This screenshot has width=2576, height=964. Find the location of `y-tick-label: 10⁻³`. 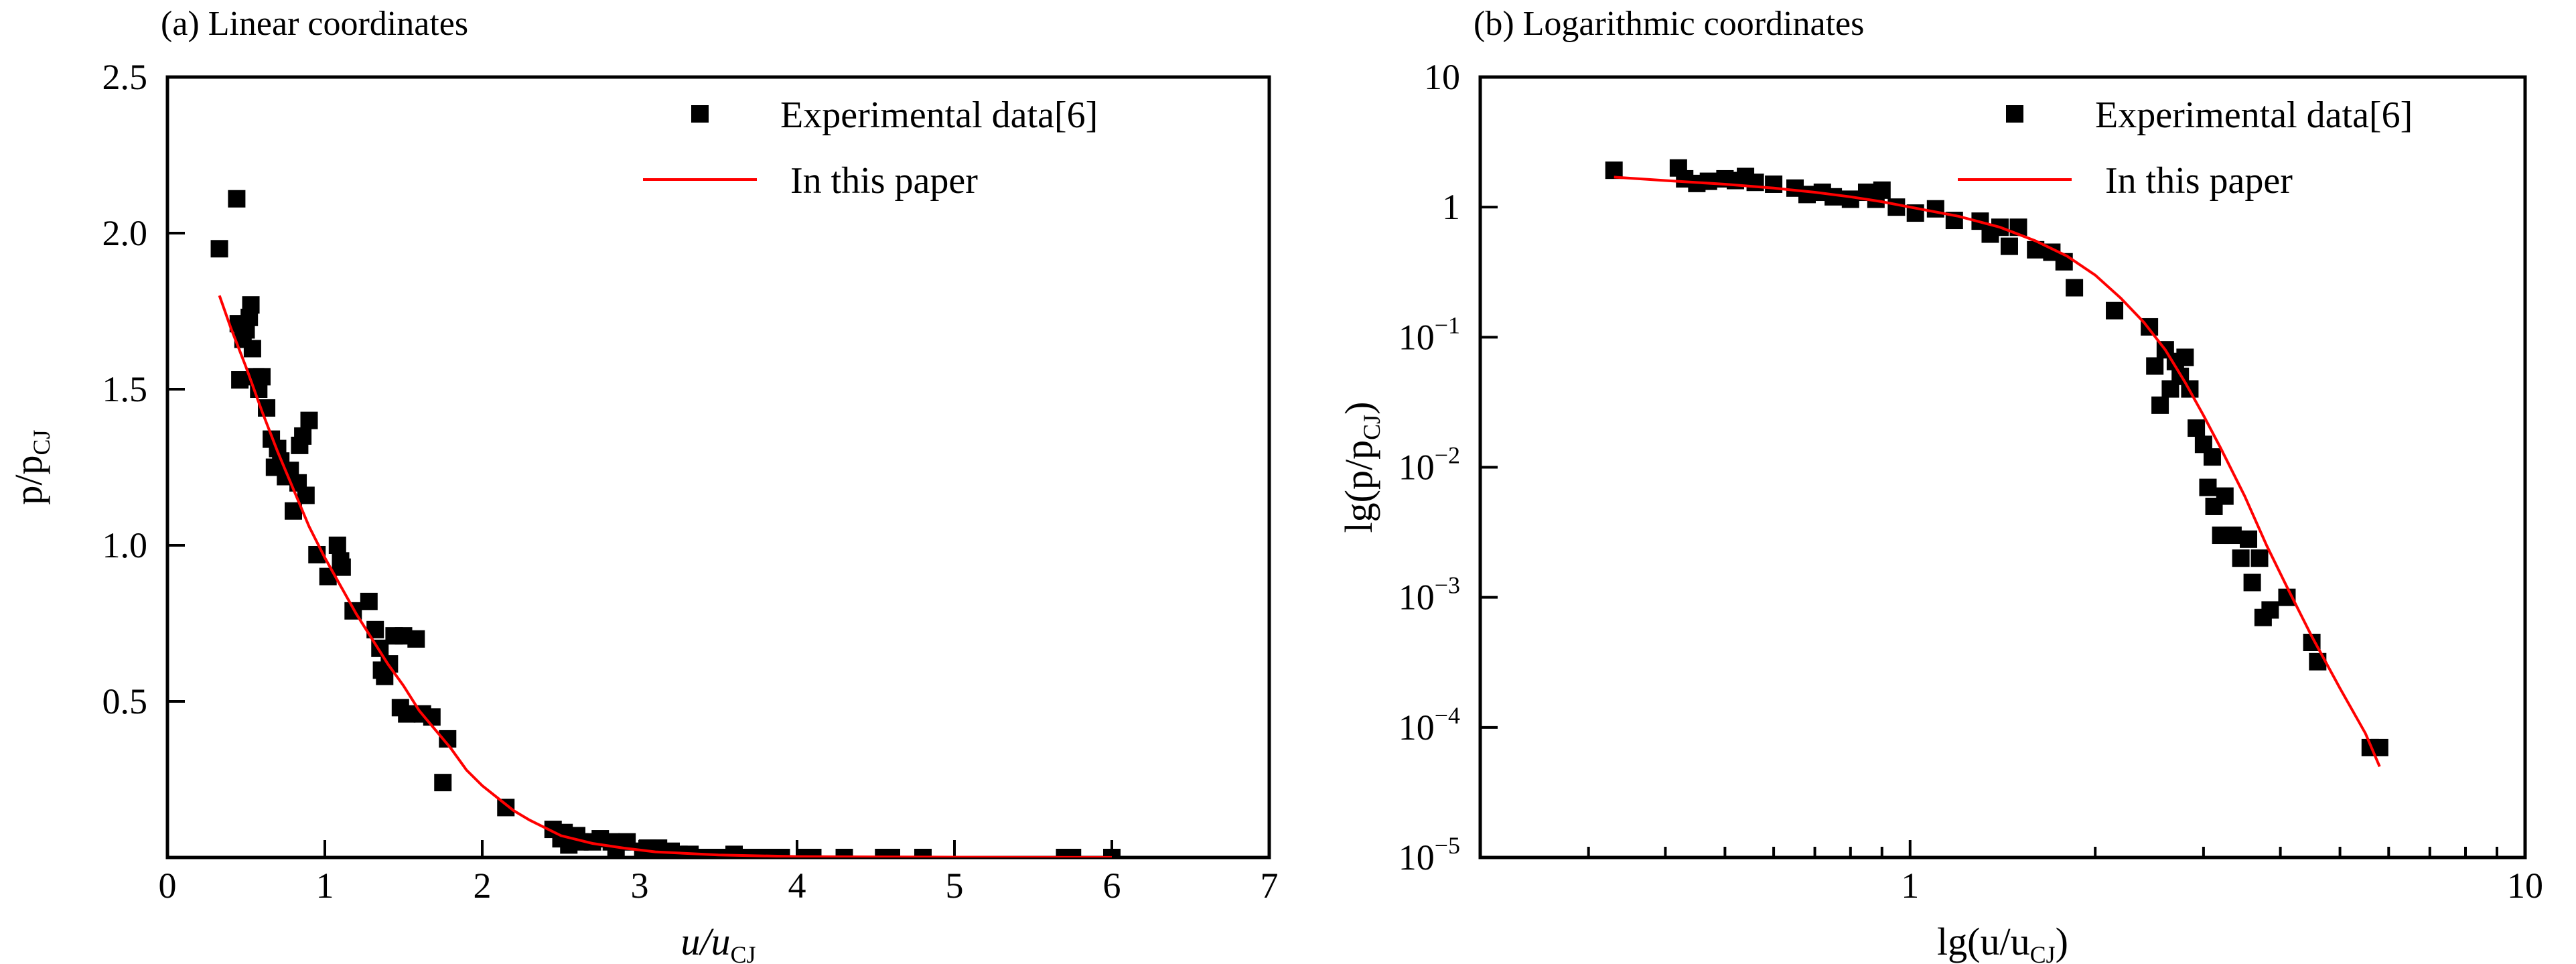

y-tick-label: 10⁻³ is located at coordinates (1429, 595).